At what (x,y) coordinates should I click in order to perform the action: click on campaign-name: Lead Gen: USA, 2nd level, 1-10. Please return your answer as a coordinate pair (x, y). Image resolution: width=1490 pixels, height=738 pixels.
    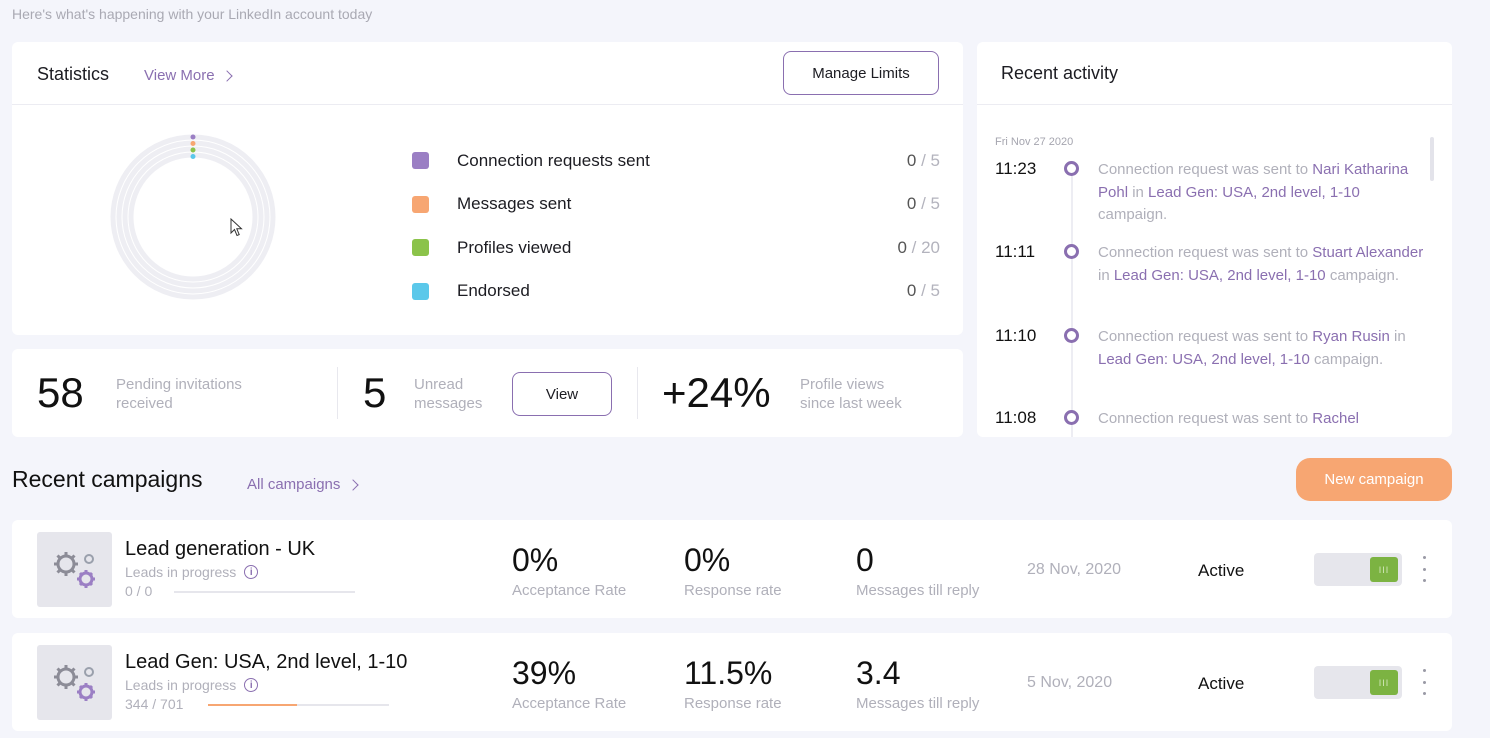
    Looking at the image, I should click on (266, 662).